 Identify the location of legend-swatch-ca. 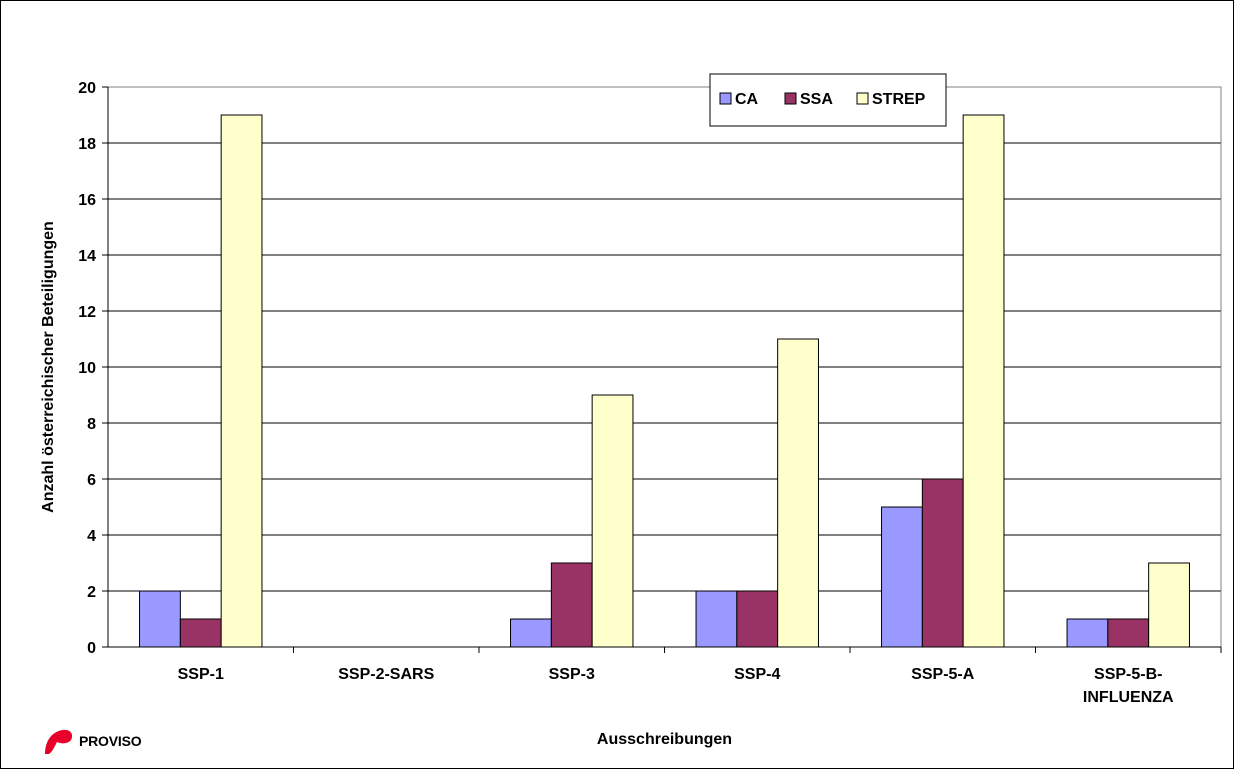
(725, 98).